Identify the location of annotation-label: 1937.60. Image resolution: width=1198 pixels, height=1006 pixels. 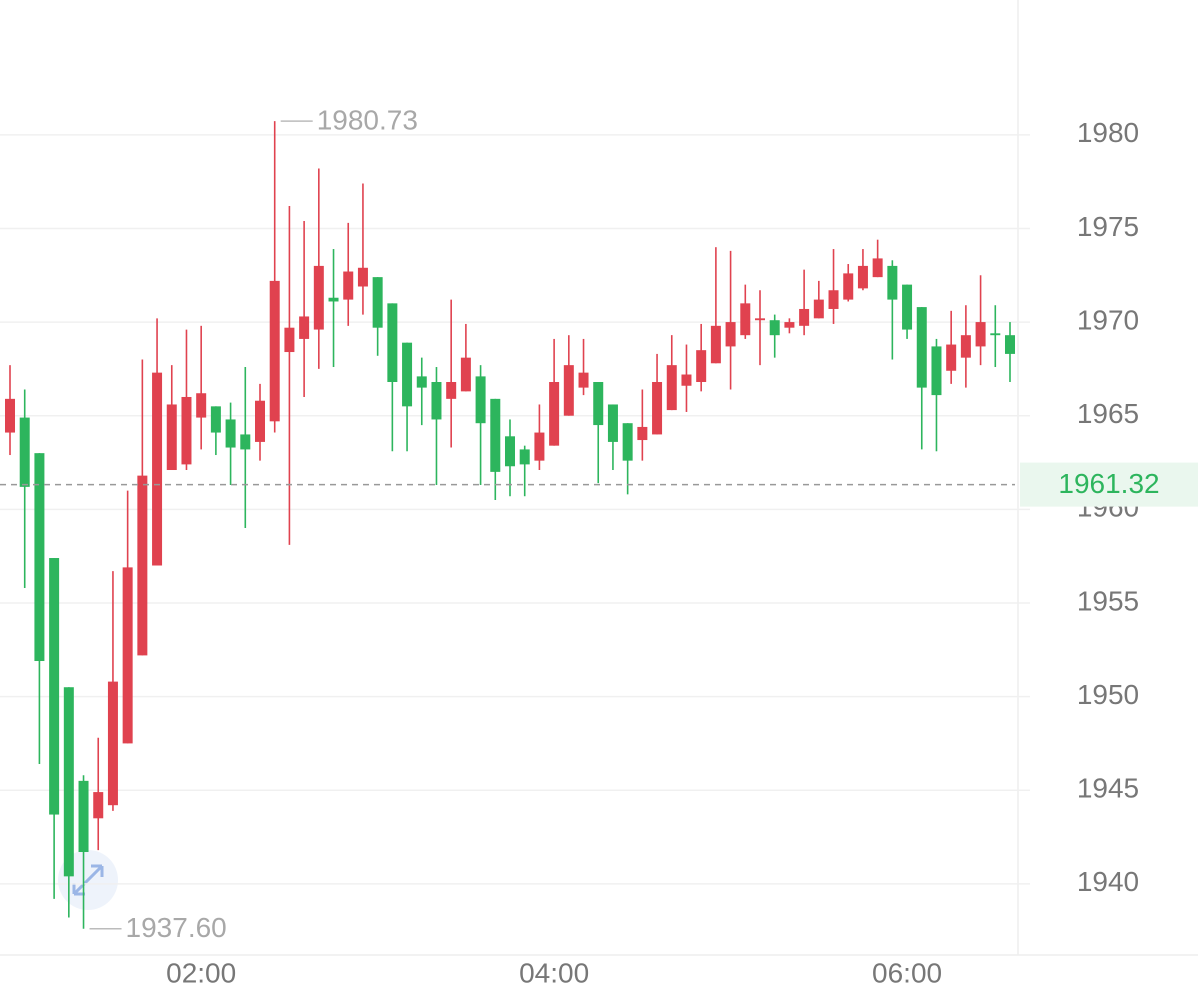
(176, 927).